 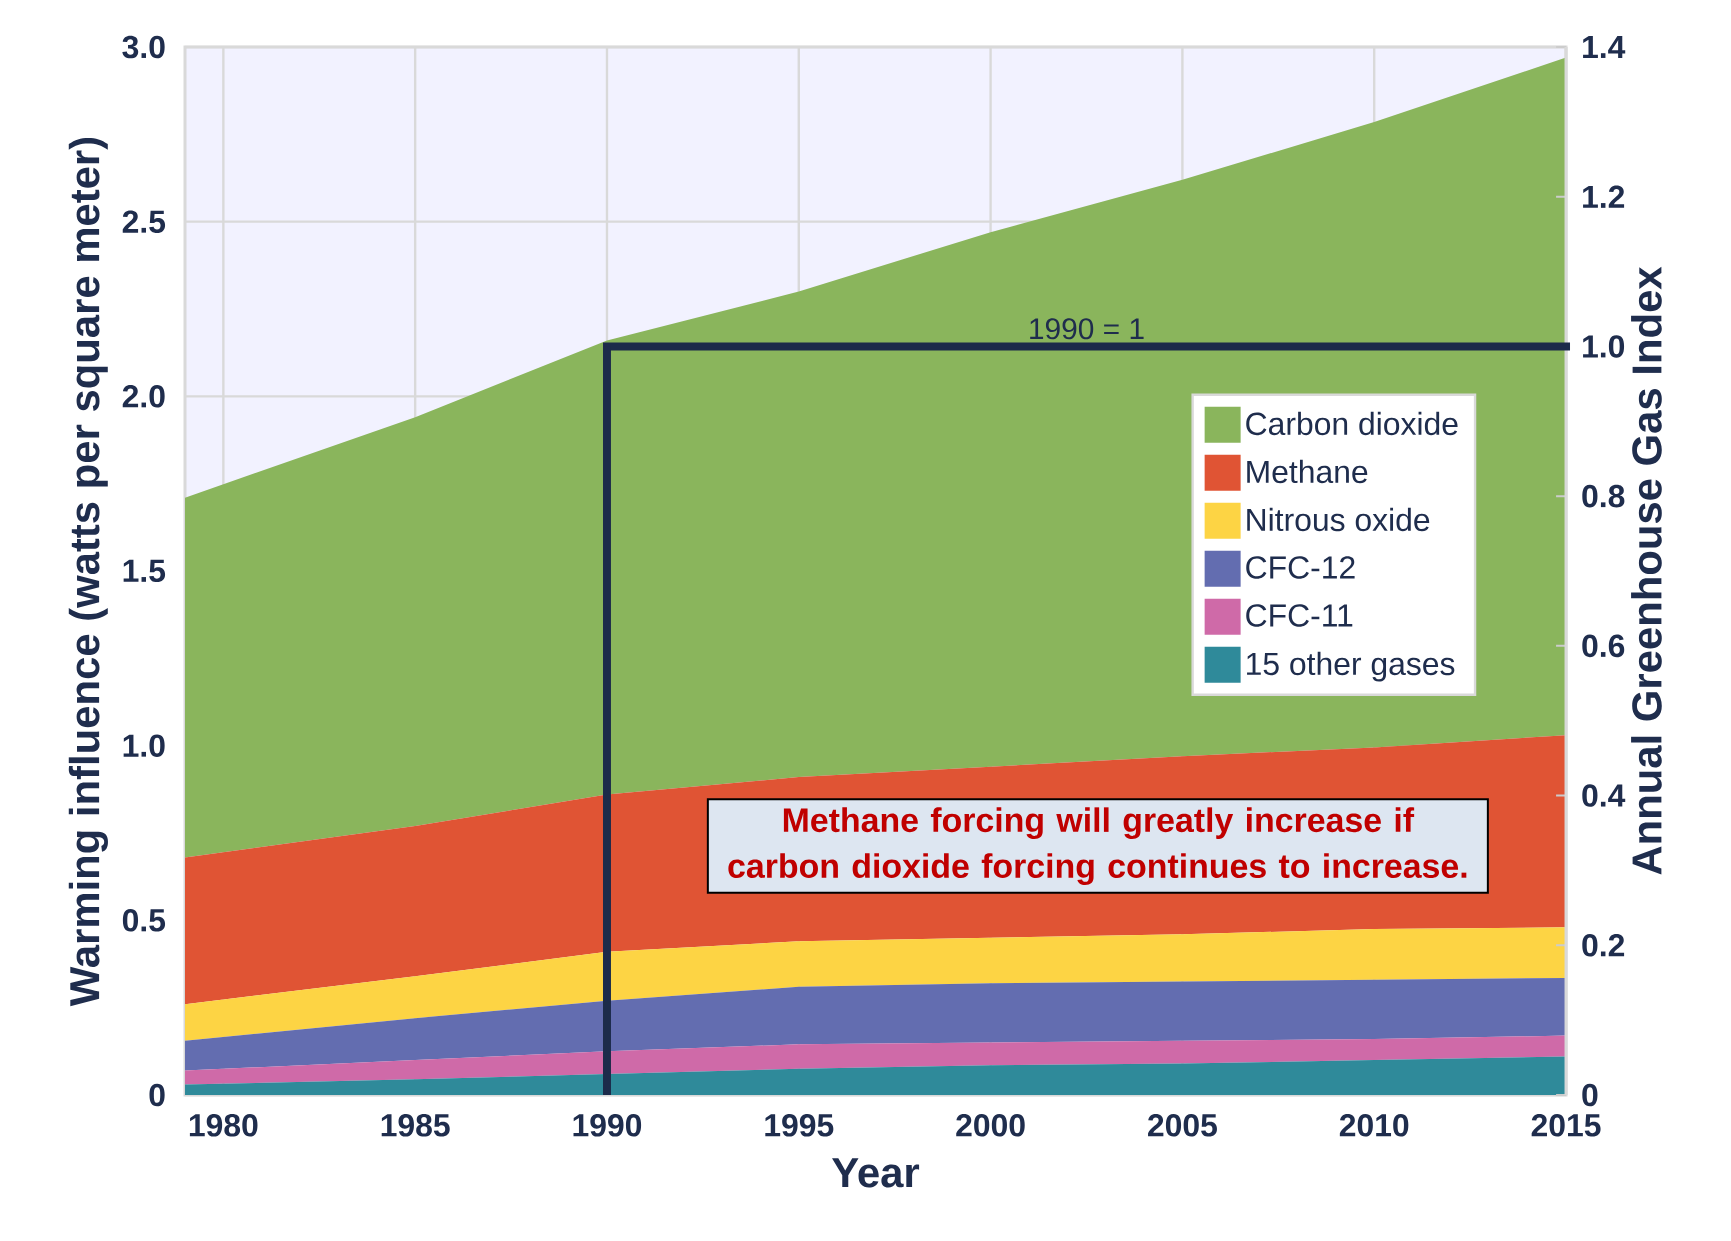 What do you see at coordinates (144, 221) in the screenshot?
I see `y-tick-label: 2.5` at bounding box center [144, 221].